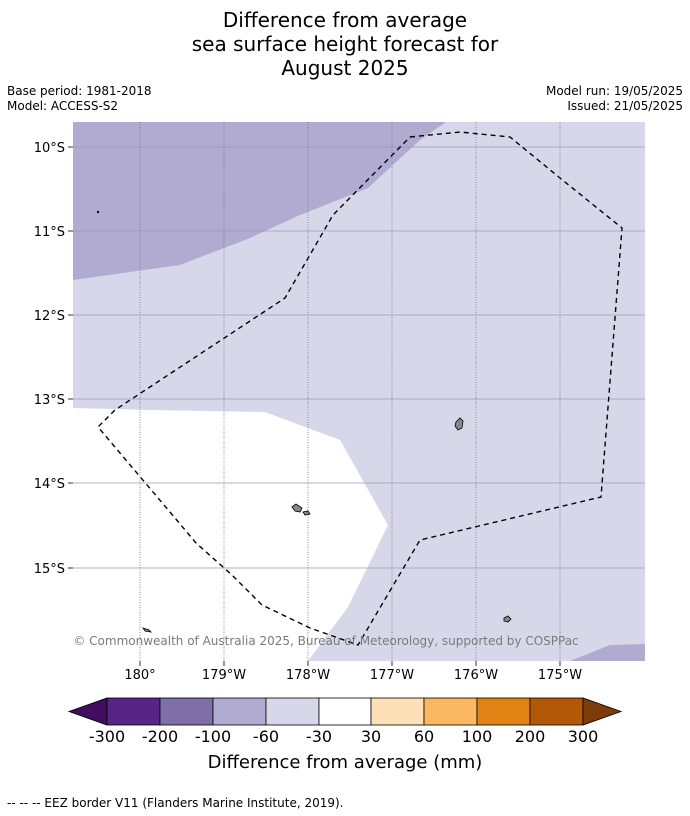  What do you see at coordinates (607, 652) in the screenshot?
I see `band-mid-purple-south` at bounding box center [607, 652].